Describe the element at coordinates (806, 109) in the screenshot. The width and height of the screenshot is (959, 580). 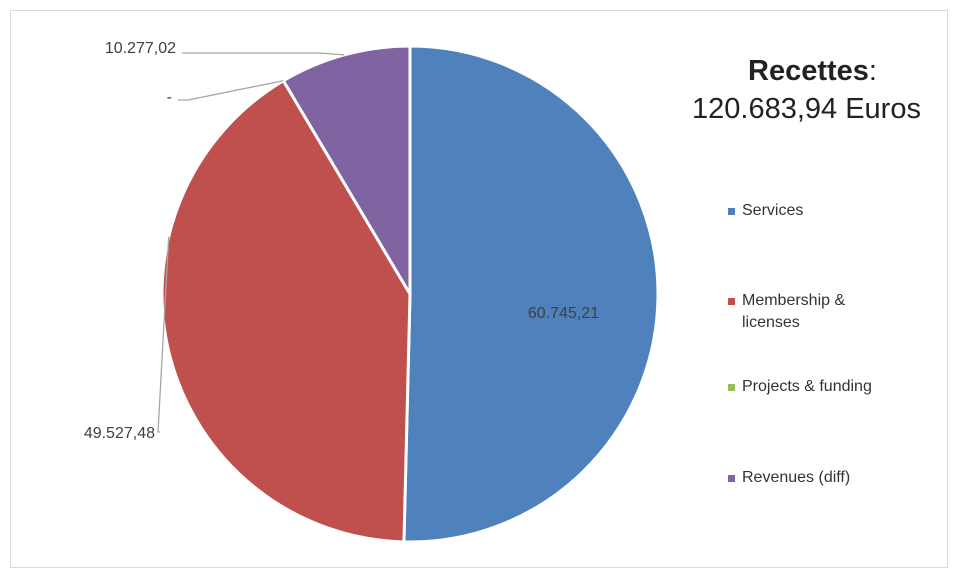
I see `chart-subtitle: 120.683,94 Euros` at that location.